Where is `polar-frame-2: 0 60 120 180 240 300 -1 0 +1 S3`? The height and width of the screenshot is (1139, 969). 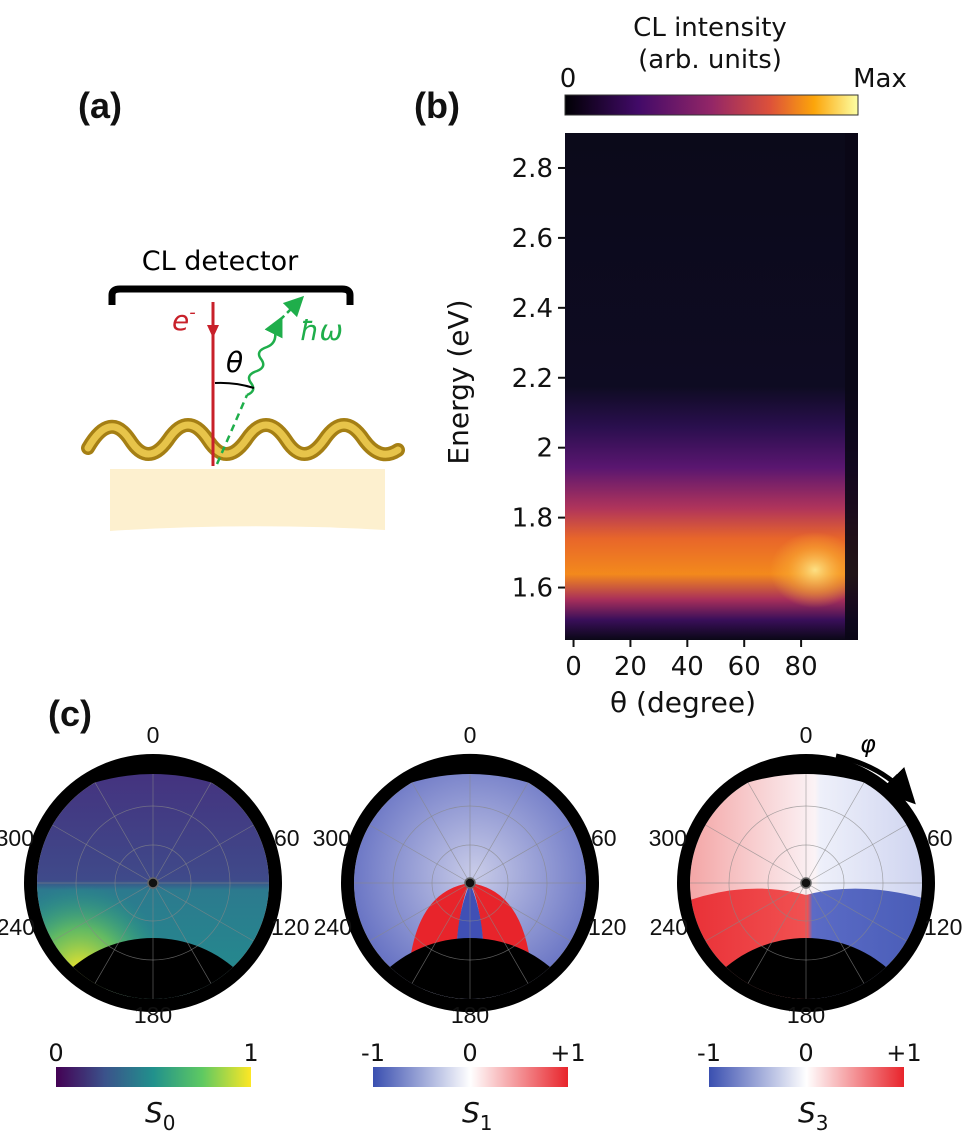 polar-frame-2: 0 60 120 180 240 300 -1 0 +1 S3 is located at coordinates (806, 928).